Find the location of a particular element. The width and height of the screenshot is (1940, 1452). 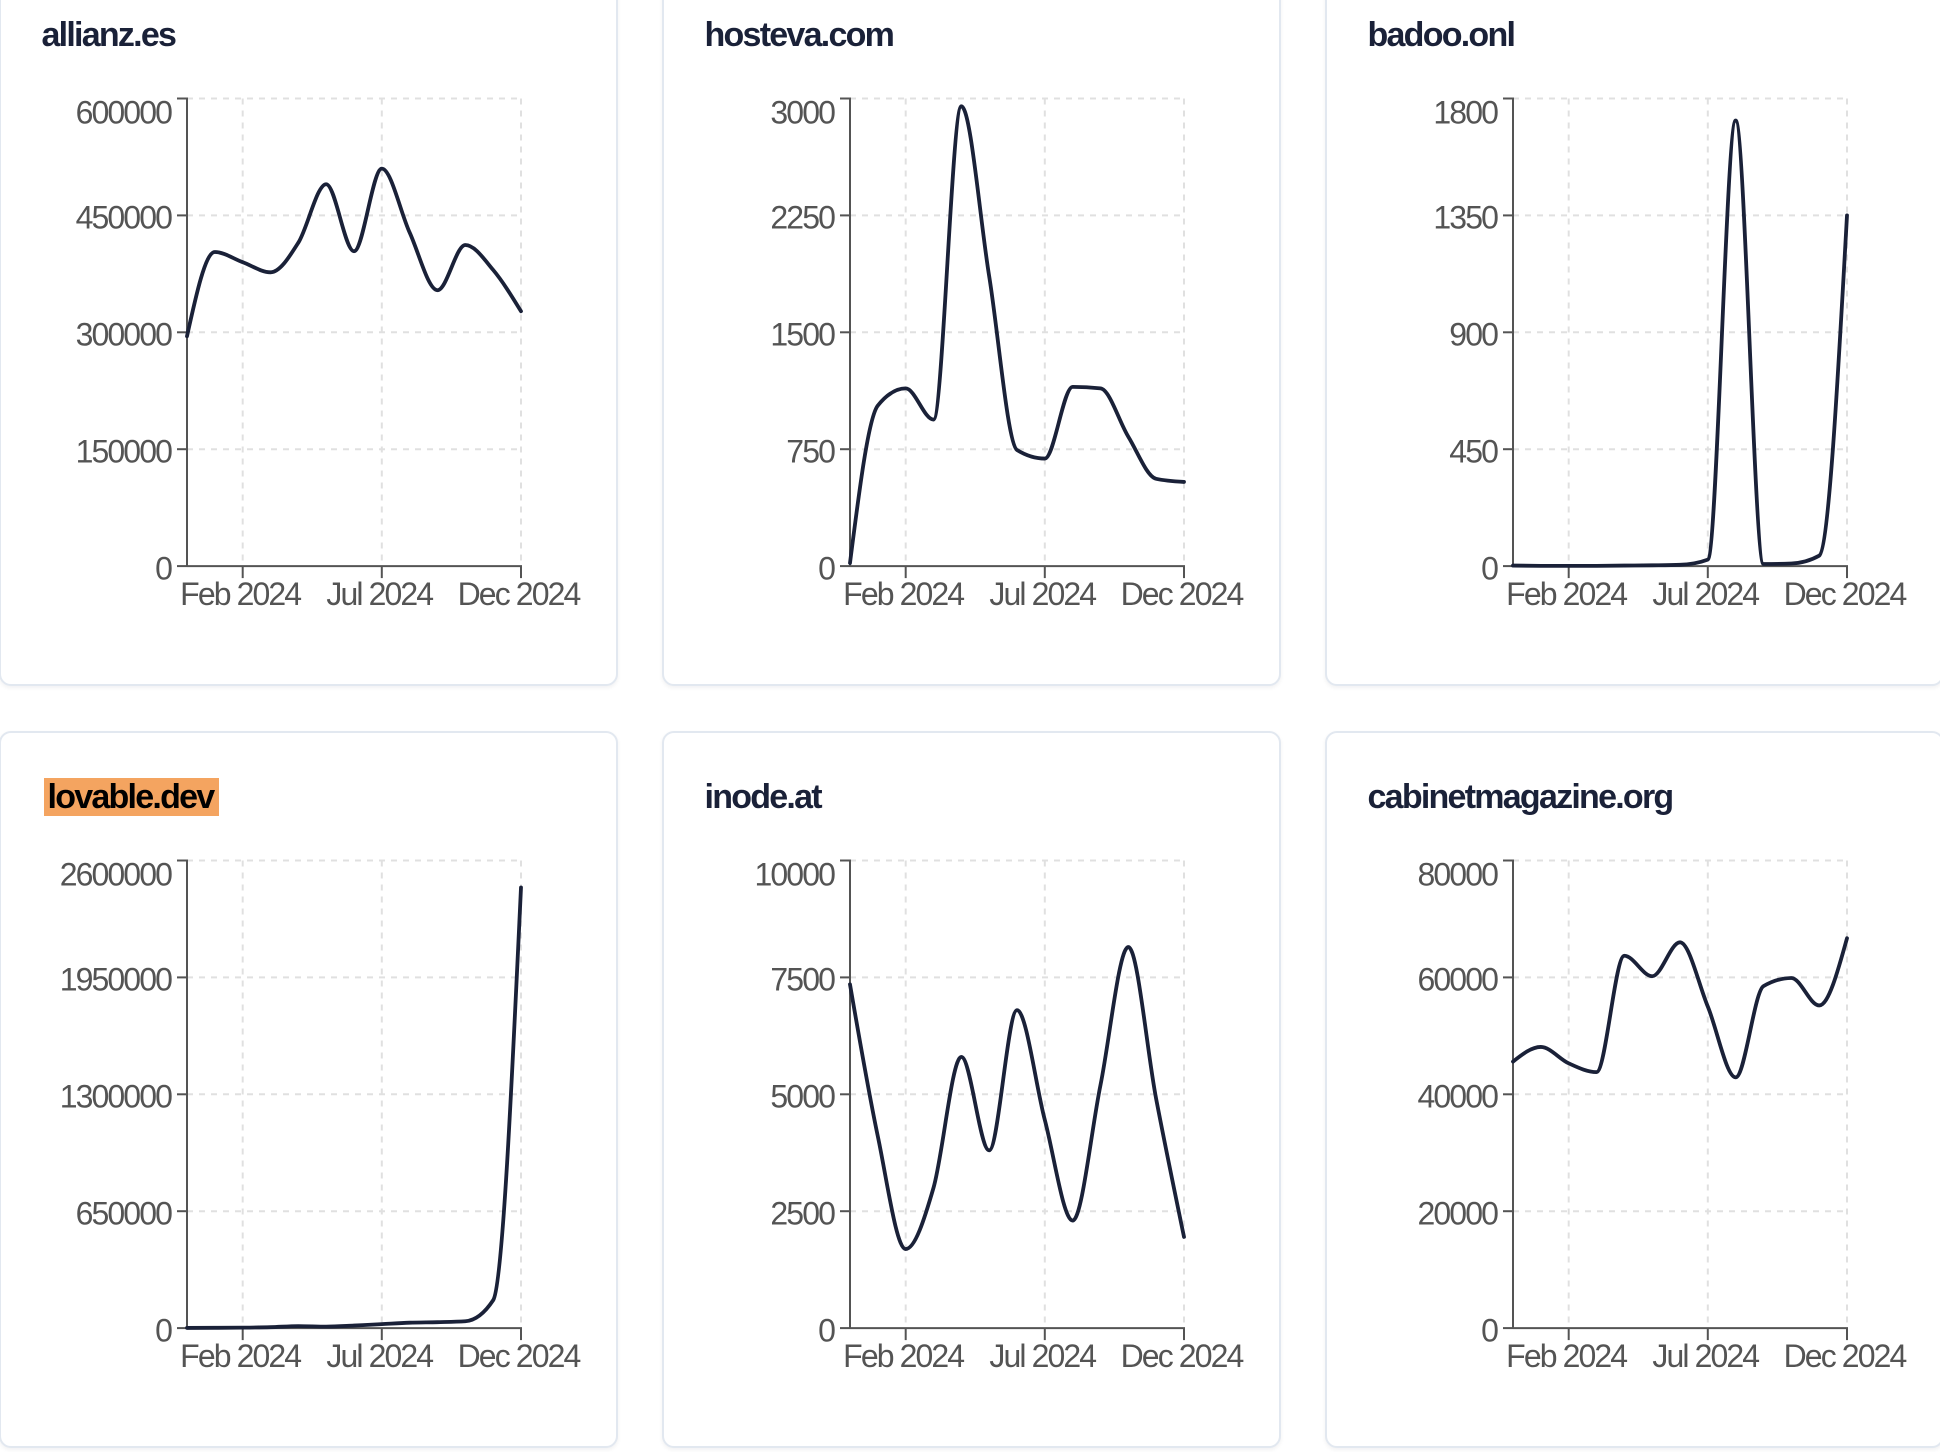

svg-text: 80000 is located at coordinates (1457, 874).